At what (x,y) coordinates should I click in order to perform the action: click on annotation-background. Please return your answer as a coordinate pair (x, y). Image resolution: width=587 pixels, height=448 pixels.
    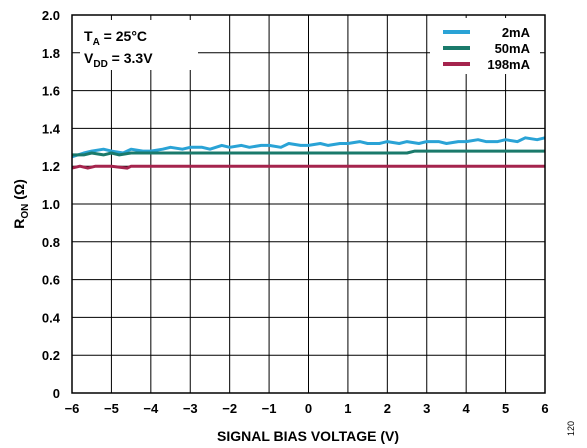
    Looking at the image, I should click on (139, 45).